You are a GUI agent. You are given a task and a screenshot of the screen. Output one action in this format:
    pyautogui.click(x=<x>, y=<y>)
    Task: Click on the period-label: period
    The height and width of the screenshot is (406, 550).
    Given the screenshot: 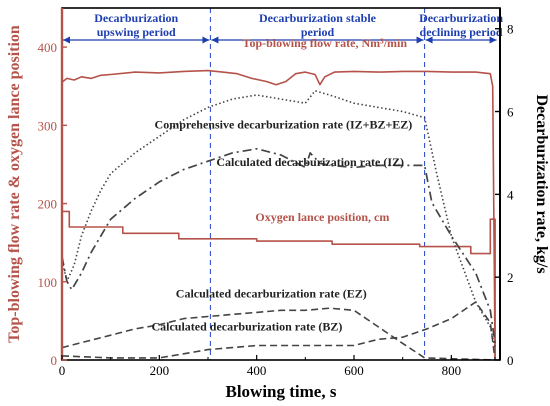 What is the action you would take?
    pyautogui.click(x=318, y=32)
    